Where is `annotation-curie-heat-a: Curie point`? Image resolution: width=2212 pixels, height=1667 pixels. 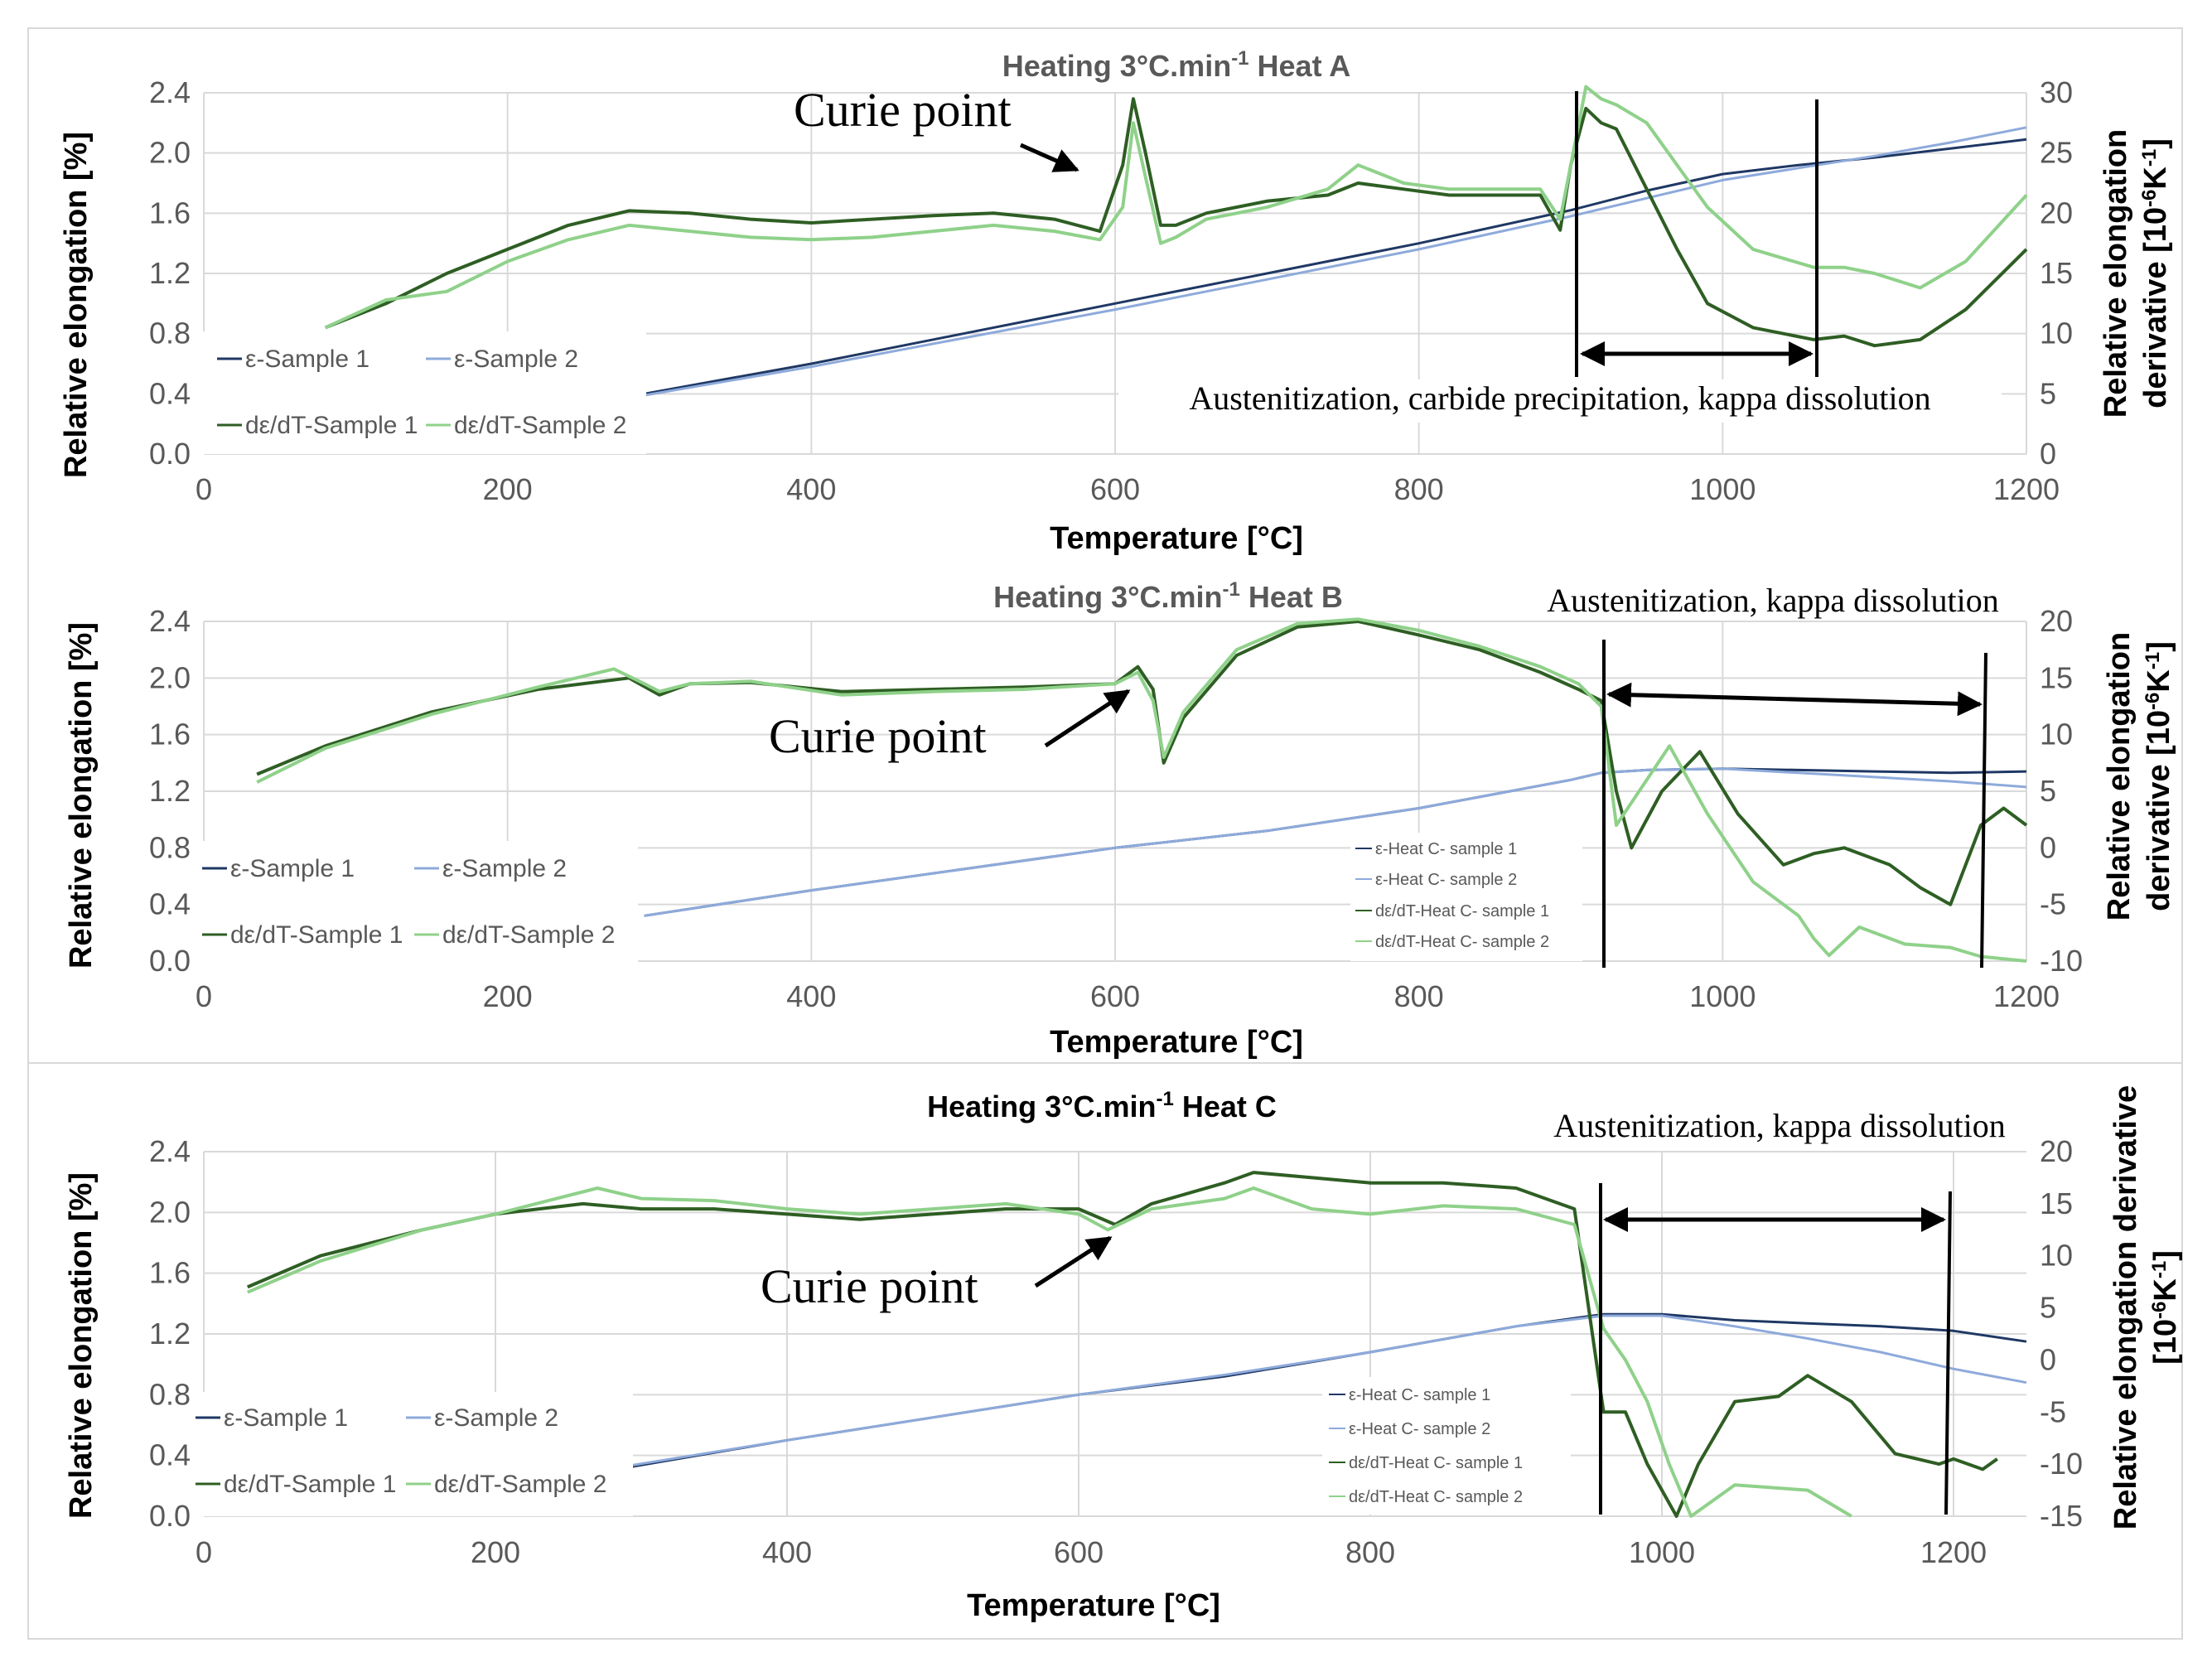
annotation-curie-heat-a: Curie point is located at coordinates (903, 110).